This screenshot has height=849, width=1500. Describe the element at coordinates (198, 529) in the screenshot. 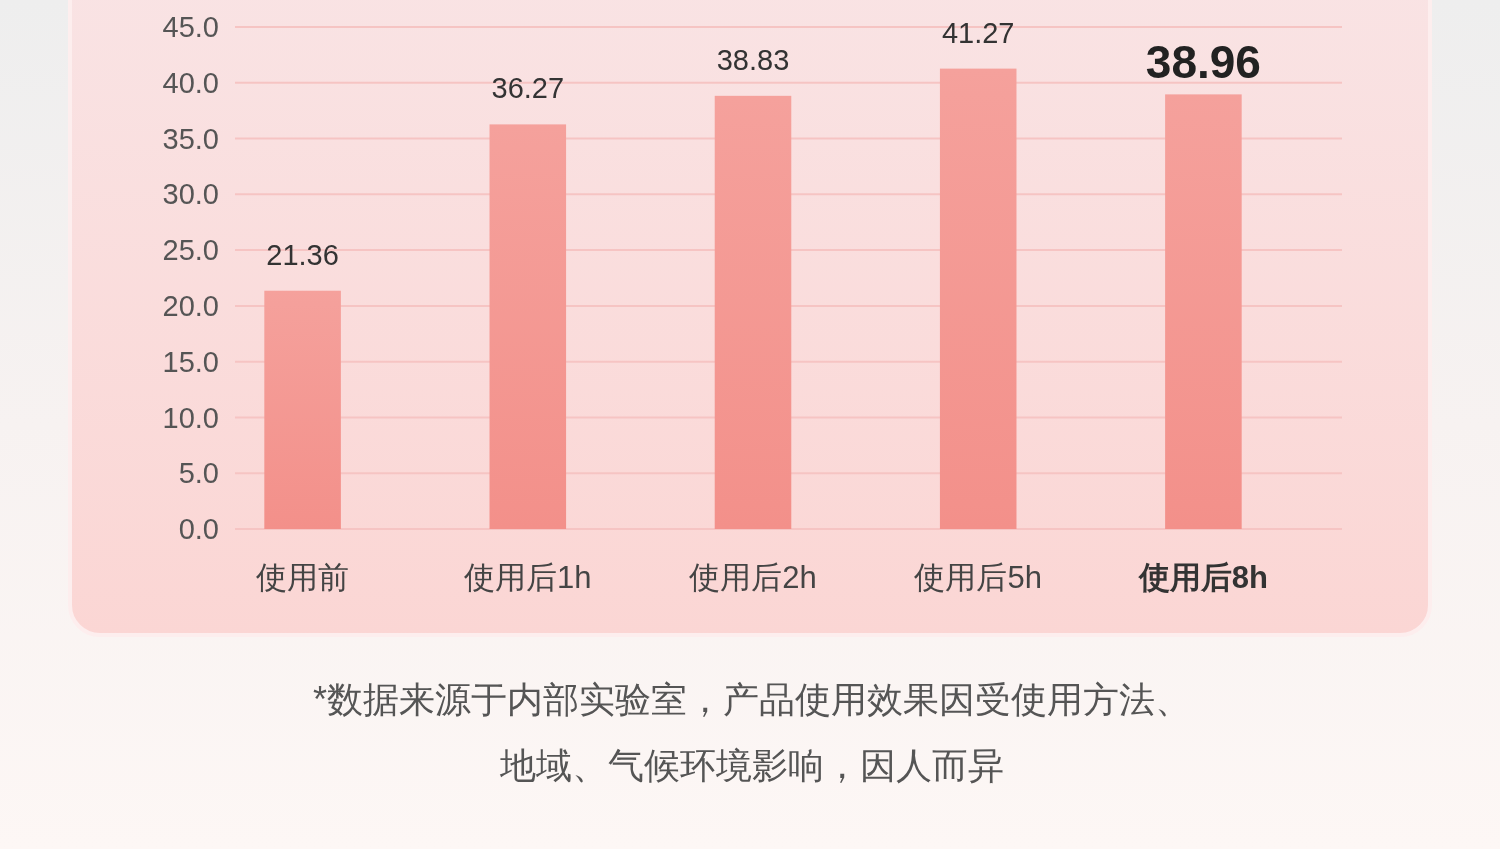

I see `y-tick-label: 0.0` at that location.